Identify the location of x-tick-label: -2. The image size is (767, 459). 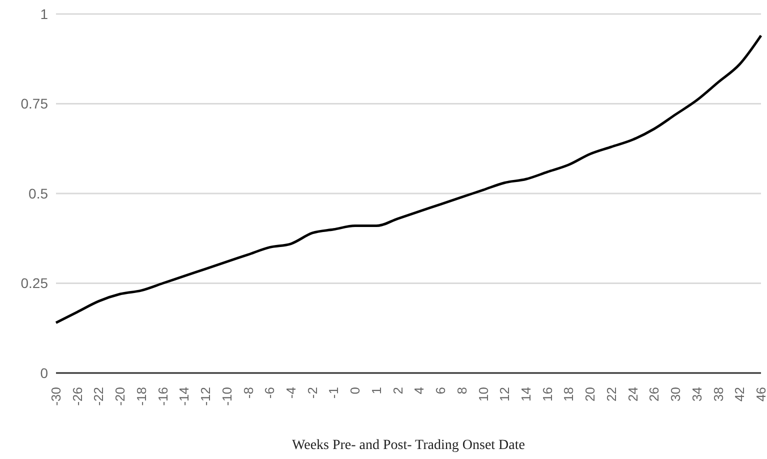
(312, 393).